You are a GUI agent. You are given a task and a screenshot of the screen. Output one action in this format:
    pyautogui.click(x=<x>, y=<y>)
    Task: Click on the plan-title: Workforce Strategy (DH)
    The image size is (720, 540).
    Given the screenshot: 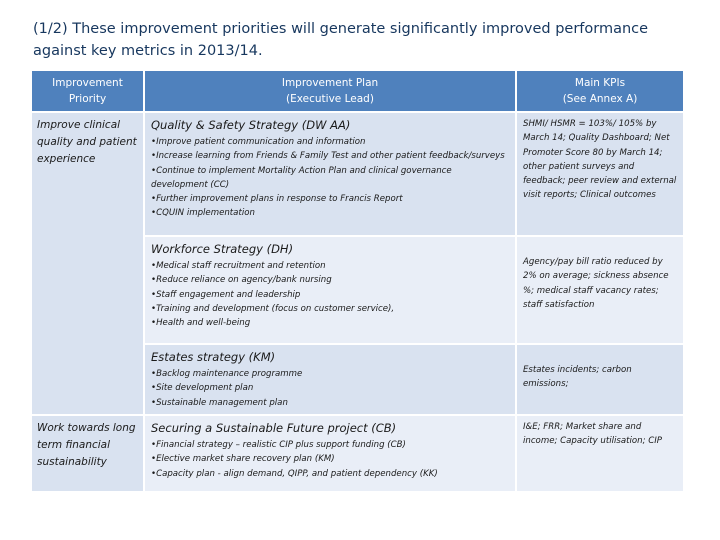 What is the action you would take?
    pyautogui.click(x=222, y=249)
    